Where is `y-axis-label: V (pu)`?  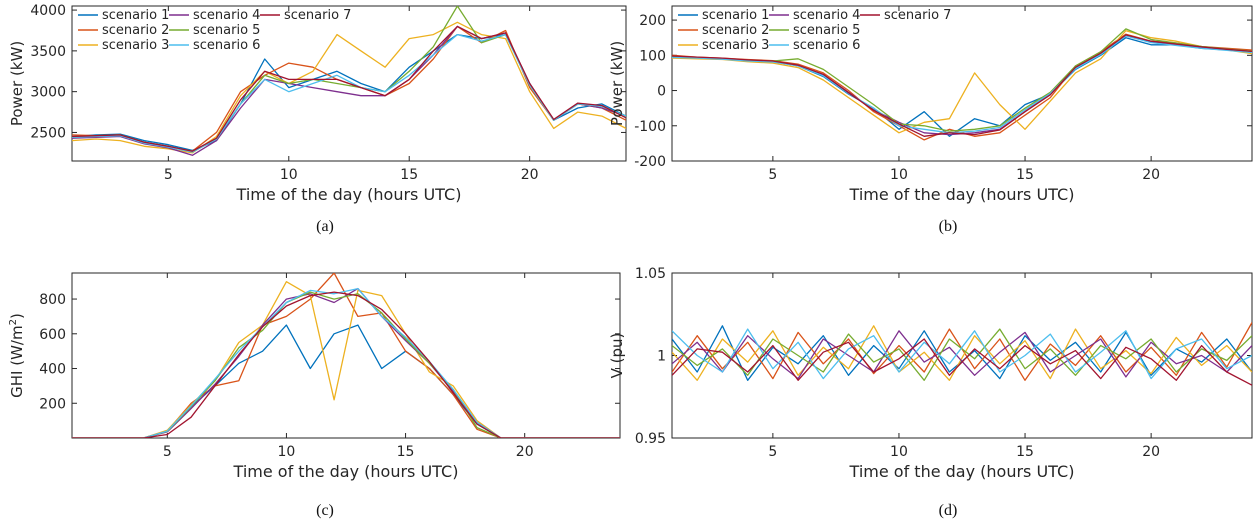
y-axis-label: V (pu) is located at coordinates (617, 356).